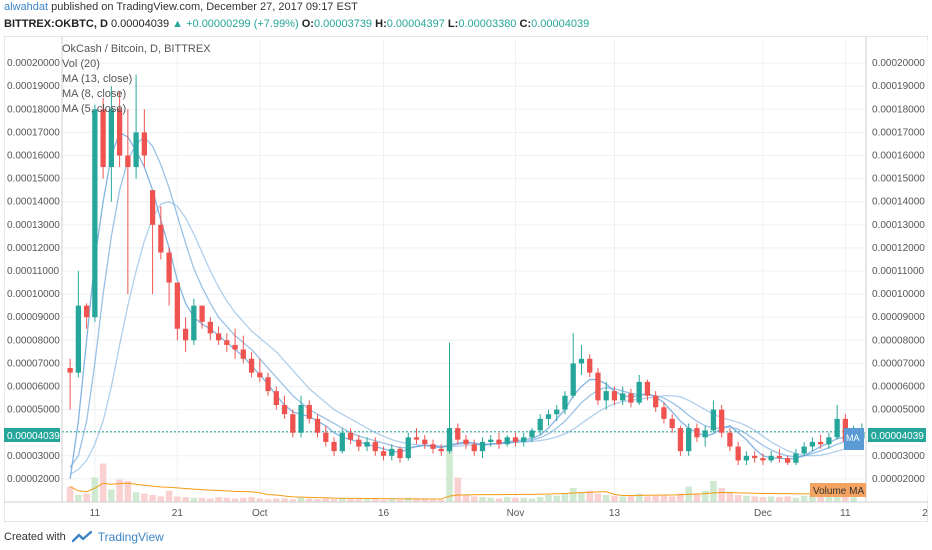  Describe the element at coordinates (33, 225) in the screenshot. I see `y-tick-label-left: 0.00013000` at that location.